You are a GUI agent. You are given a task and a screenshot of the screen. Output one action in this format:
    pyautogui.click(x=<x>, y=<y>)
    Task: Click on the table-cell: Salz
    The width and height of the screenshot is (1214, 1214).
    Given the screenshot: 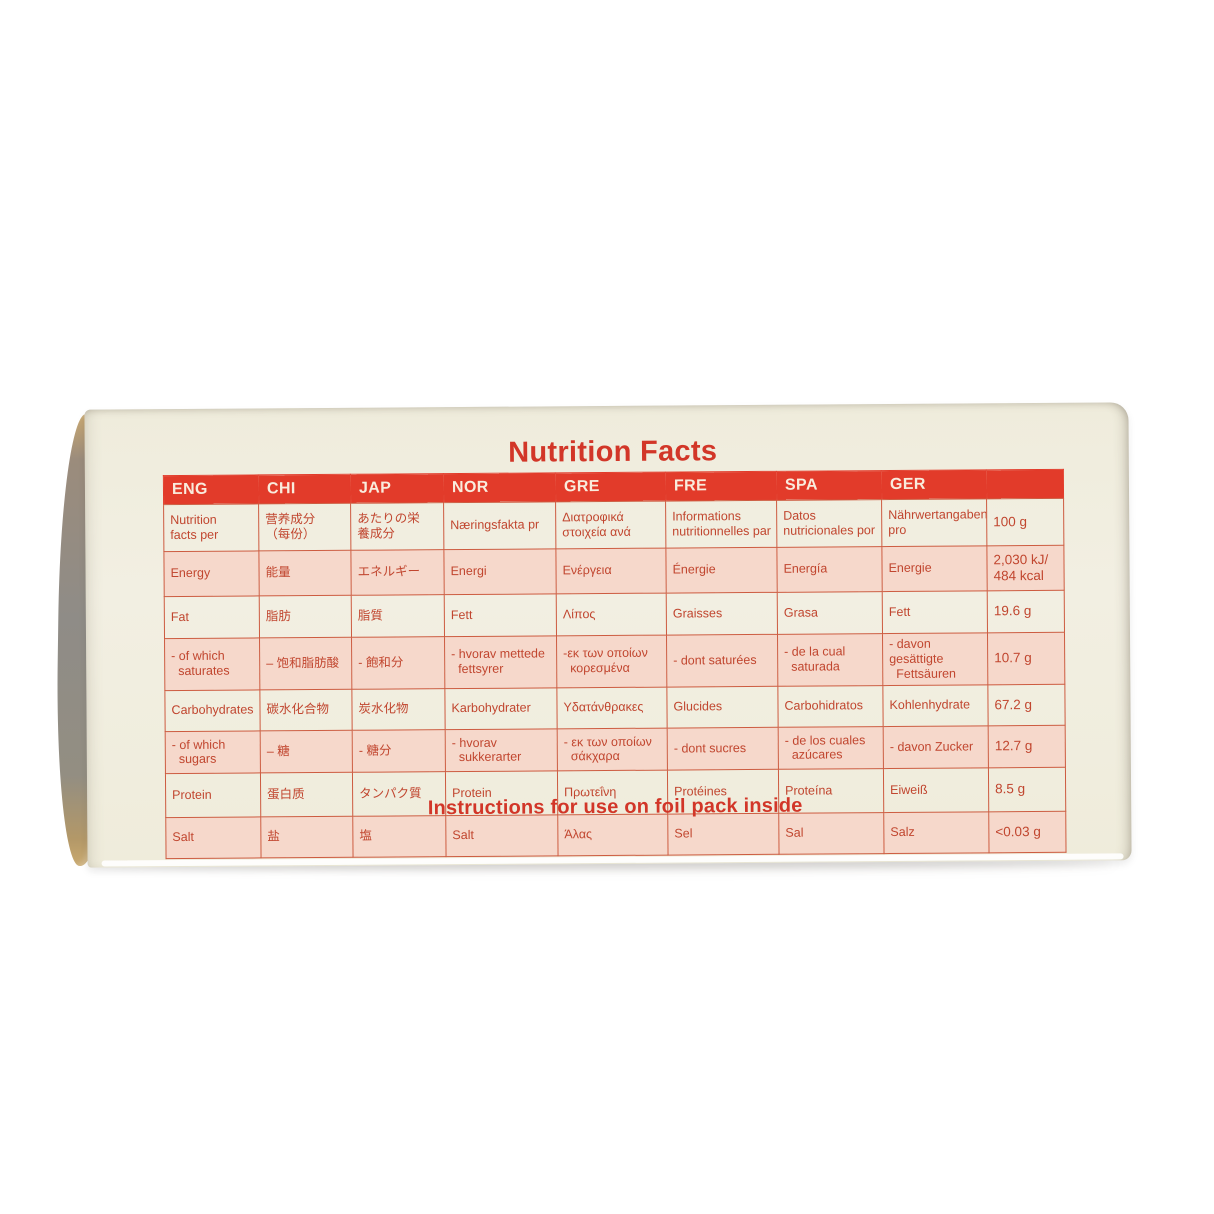 What is the action you would take?
    pyautogui.click(x=936, y=833)
    